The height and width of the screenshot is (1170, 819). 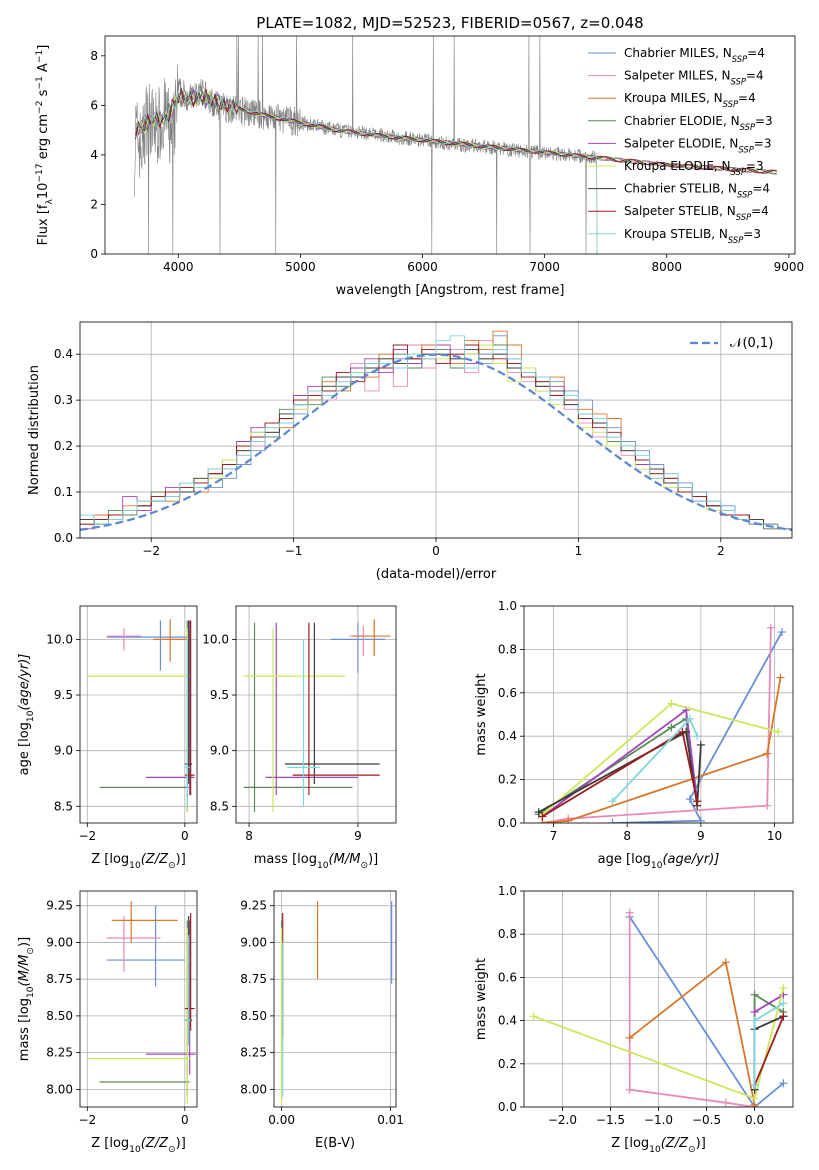 What do you see at coordinates (721, 551) in the screenshot?
I see `x-tick-label: 2` at bounding box center [721, 551].